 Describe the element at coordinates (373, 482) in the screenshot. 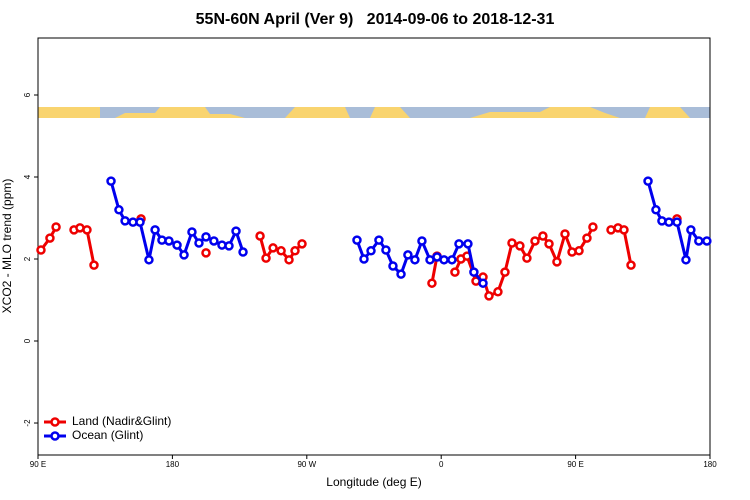

I see `x-axis-label: Longitude (deg E)` at that location.